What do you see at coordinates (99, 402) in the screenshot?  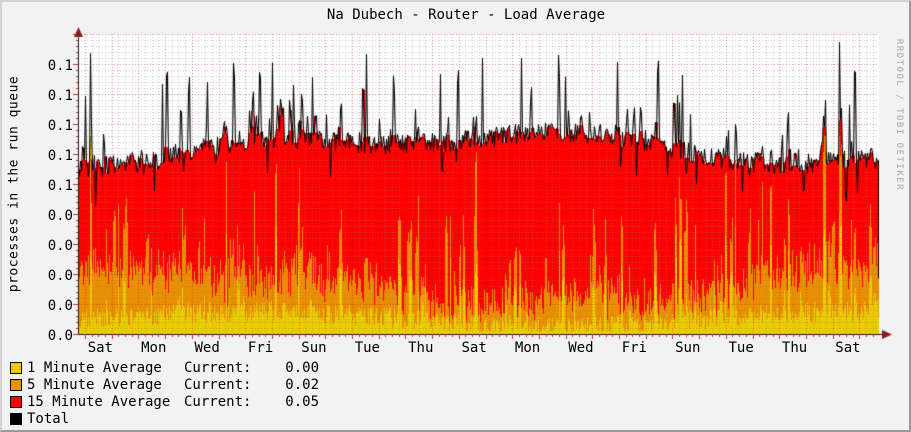 I see `legend-label: 15 Minute Average` at bounding box center [99, 402].